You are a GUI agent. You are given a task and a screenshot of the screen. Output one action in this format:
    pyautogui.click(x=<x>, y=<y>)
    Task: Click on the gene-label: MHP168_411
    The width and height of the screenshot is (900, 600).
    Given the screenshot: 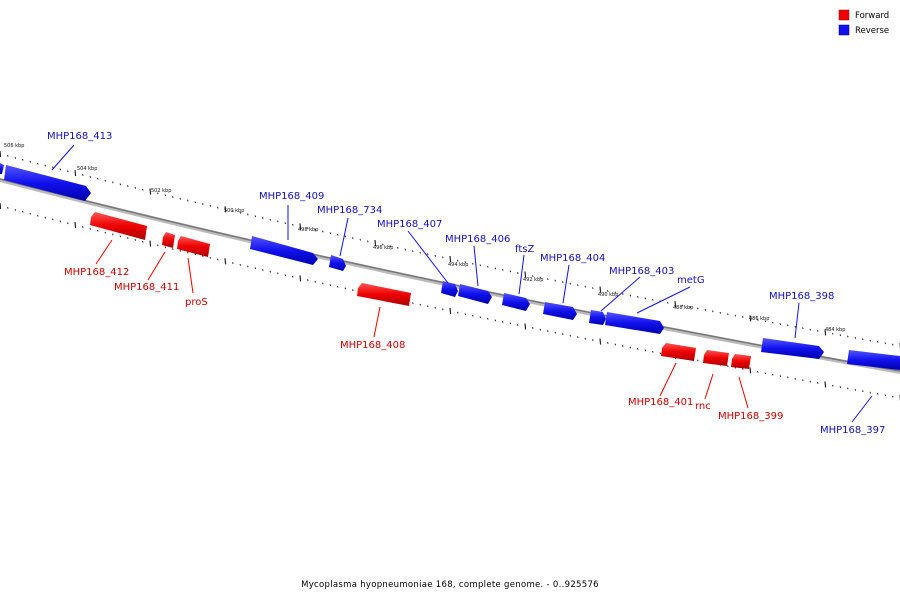 What is the action you would take?
    pyautogui.click(x=146, y=287)
    